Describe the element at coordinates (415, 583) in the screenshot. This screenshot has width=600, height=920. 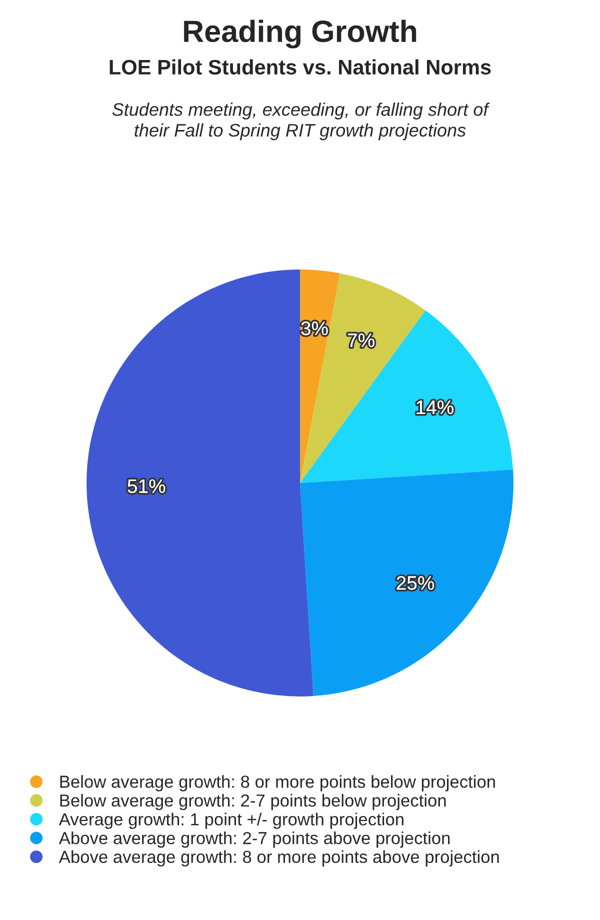
I see `data-label: 25%` at that location.